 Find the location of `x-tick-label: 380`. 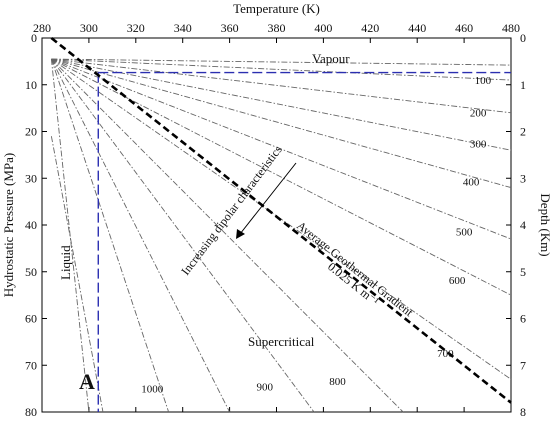

x-tick-label: 380 is located at coordinates (277, 28).